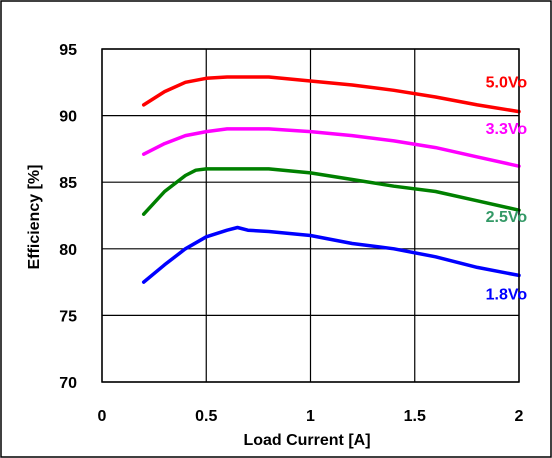 This screenshot has width=552, height=458. Describe the element at coordinates (68, 316) in the screenshot. I see `y-tick-label: 75` at that location.